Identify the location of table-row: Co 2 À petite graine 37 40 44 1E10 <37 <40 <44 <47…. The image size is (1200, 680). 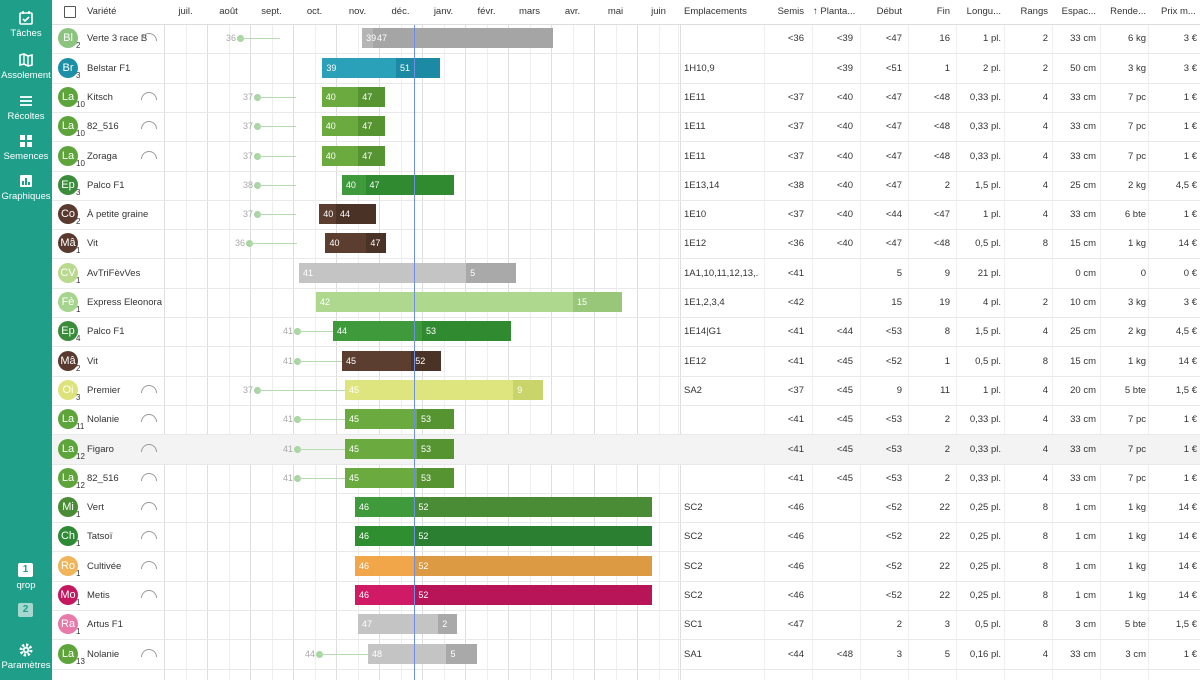
(626, 215).